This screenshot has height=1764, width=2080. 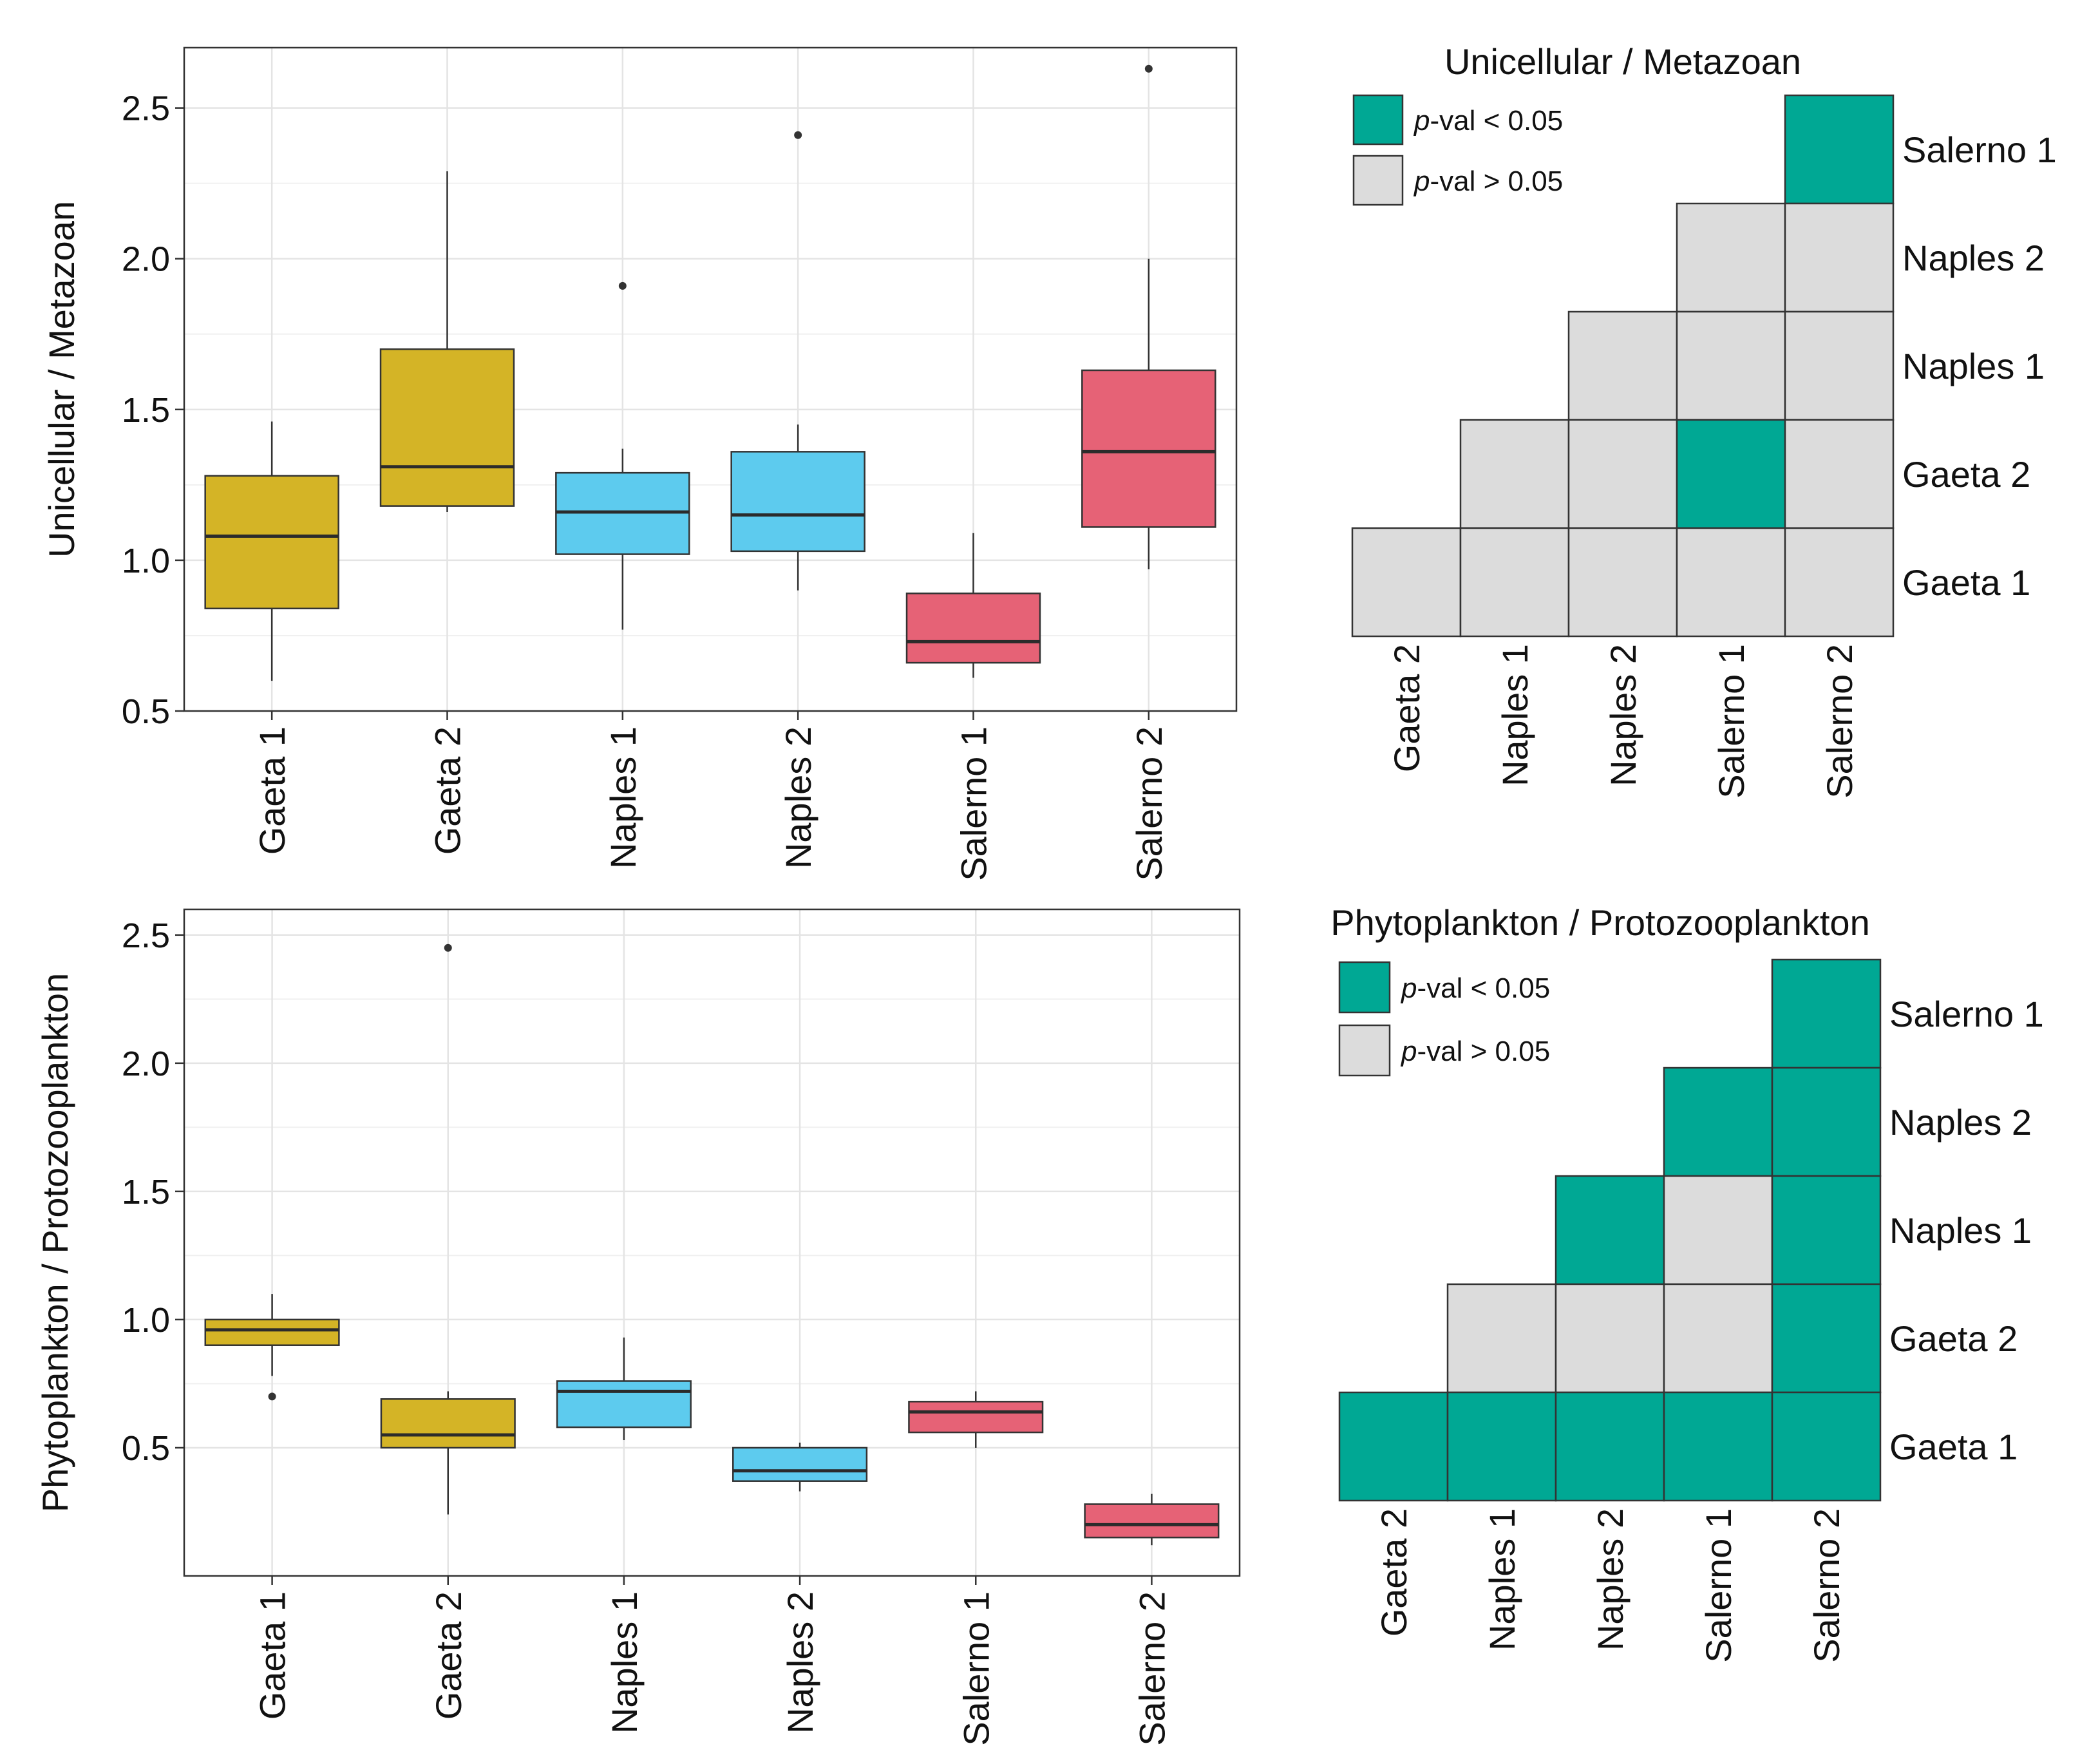 What do you see at coordinates (1622, 61) in the screenshot?
I see `heatmap-title: Unicellular / Metazoan` at bounding box center [1622, 61].